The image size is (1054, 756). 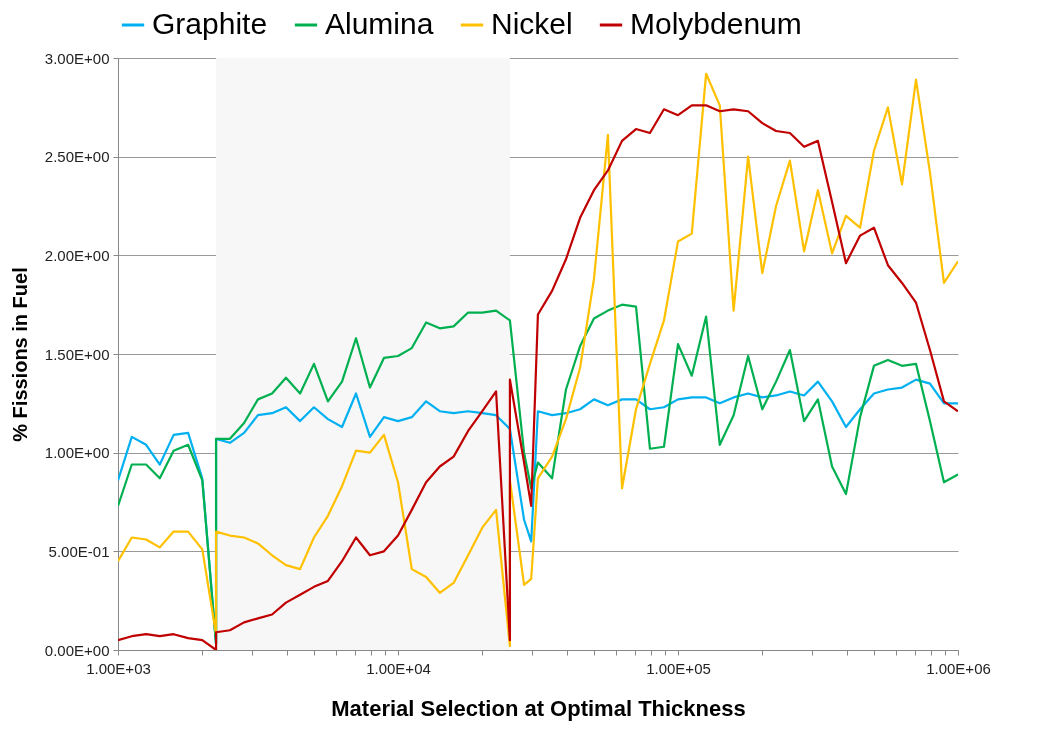 What do you see at coordinates (532, 23) in the screenshot?
I see `legend-label: Nickel` at bounding box center [532, 23].